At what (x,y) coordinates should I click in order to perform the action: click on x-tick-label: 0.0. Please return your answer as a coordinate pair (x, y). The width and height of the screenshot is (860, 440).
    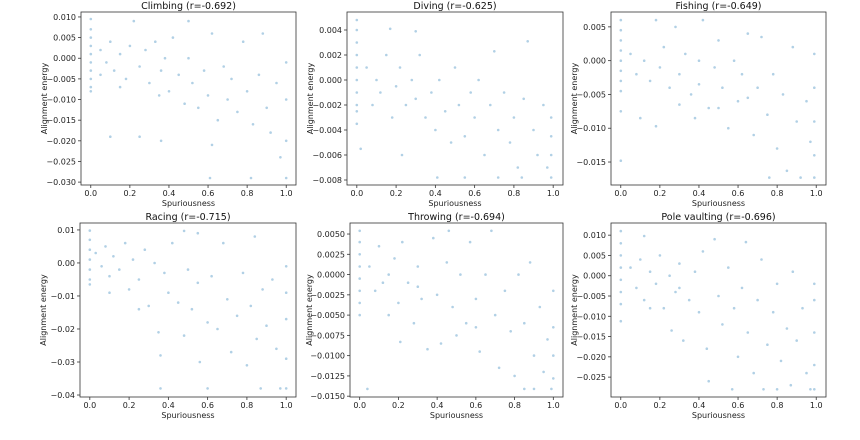
    Looking at the image, I should click on (620, 193).